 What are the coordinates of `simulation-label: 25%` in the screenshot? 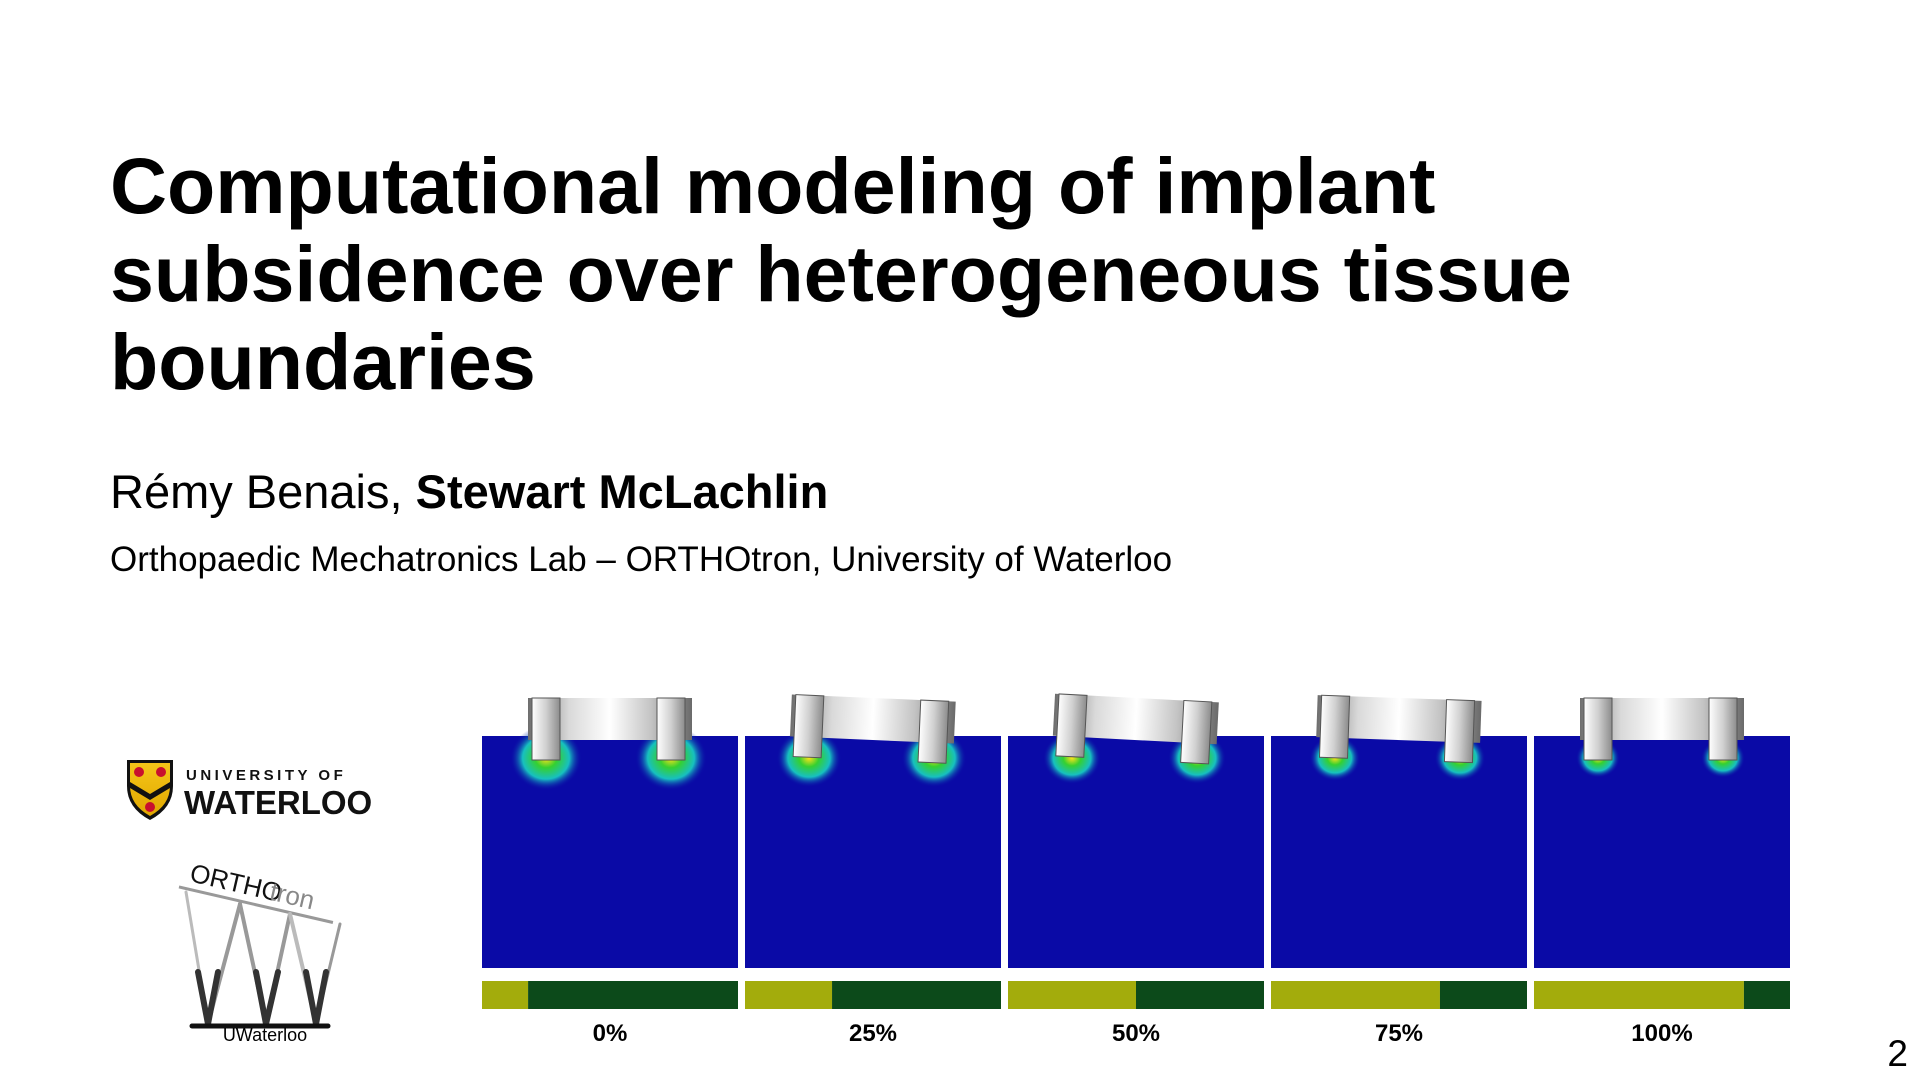 It's located at (873, 1033).